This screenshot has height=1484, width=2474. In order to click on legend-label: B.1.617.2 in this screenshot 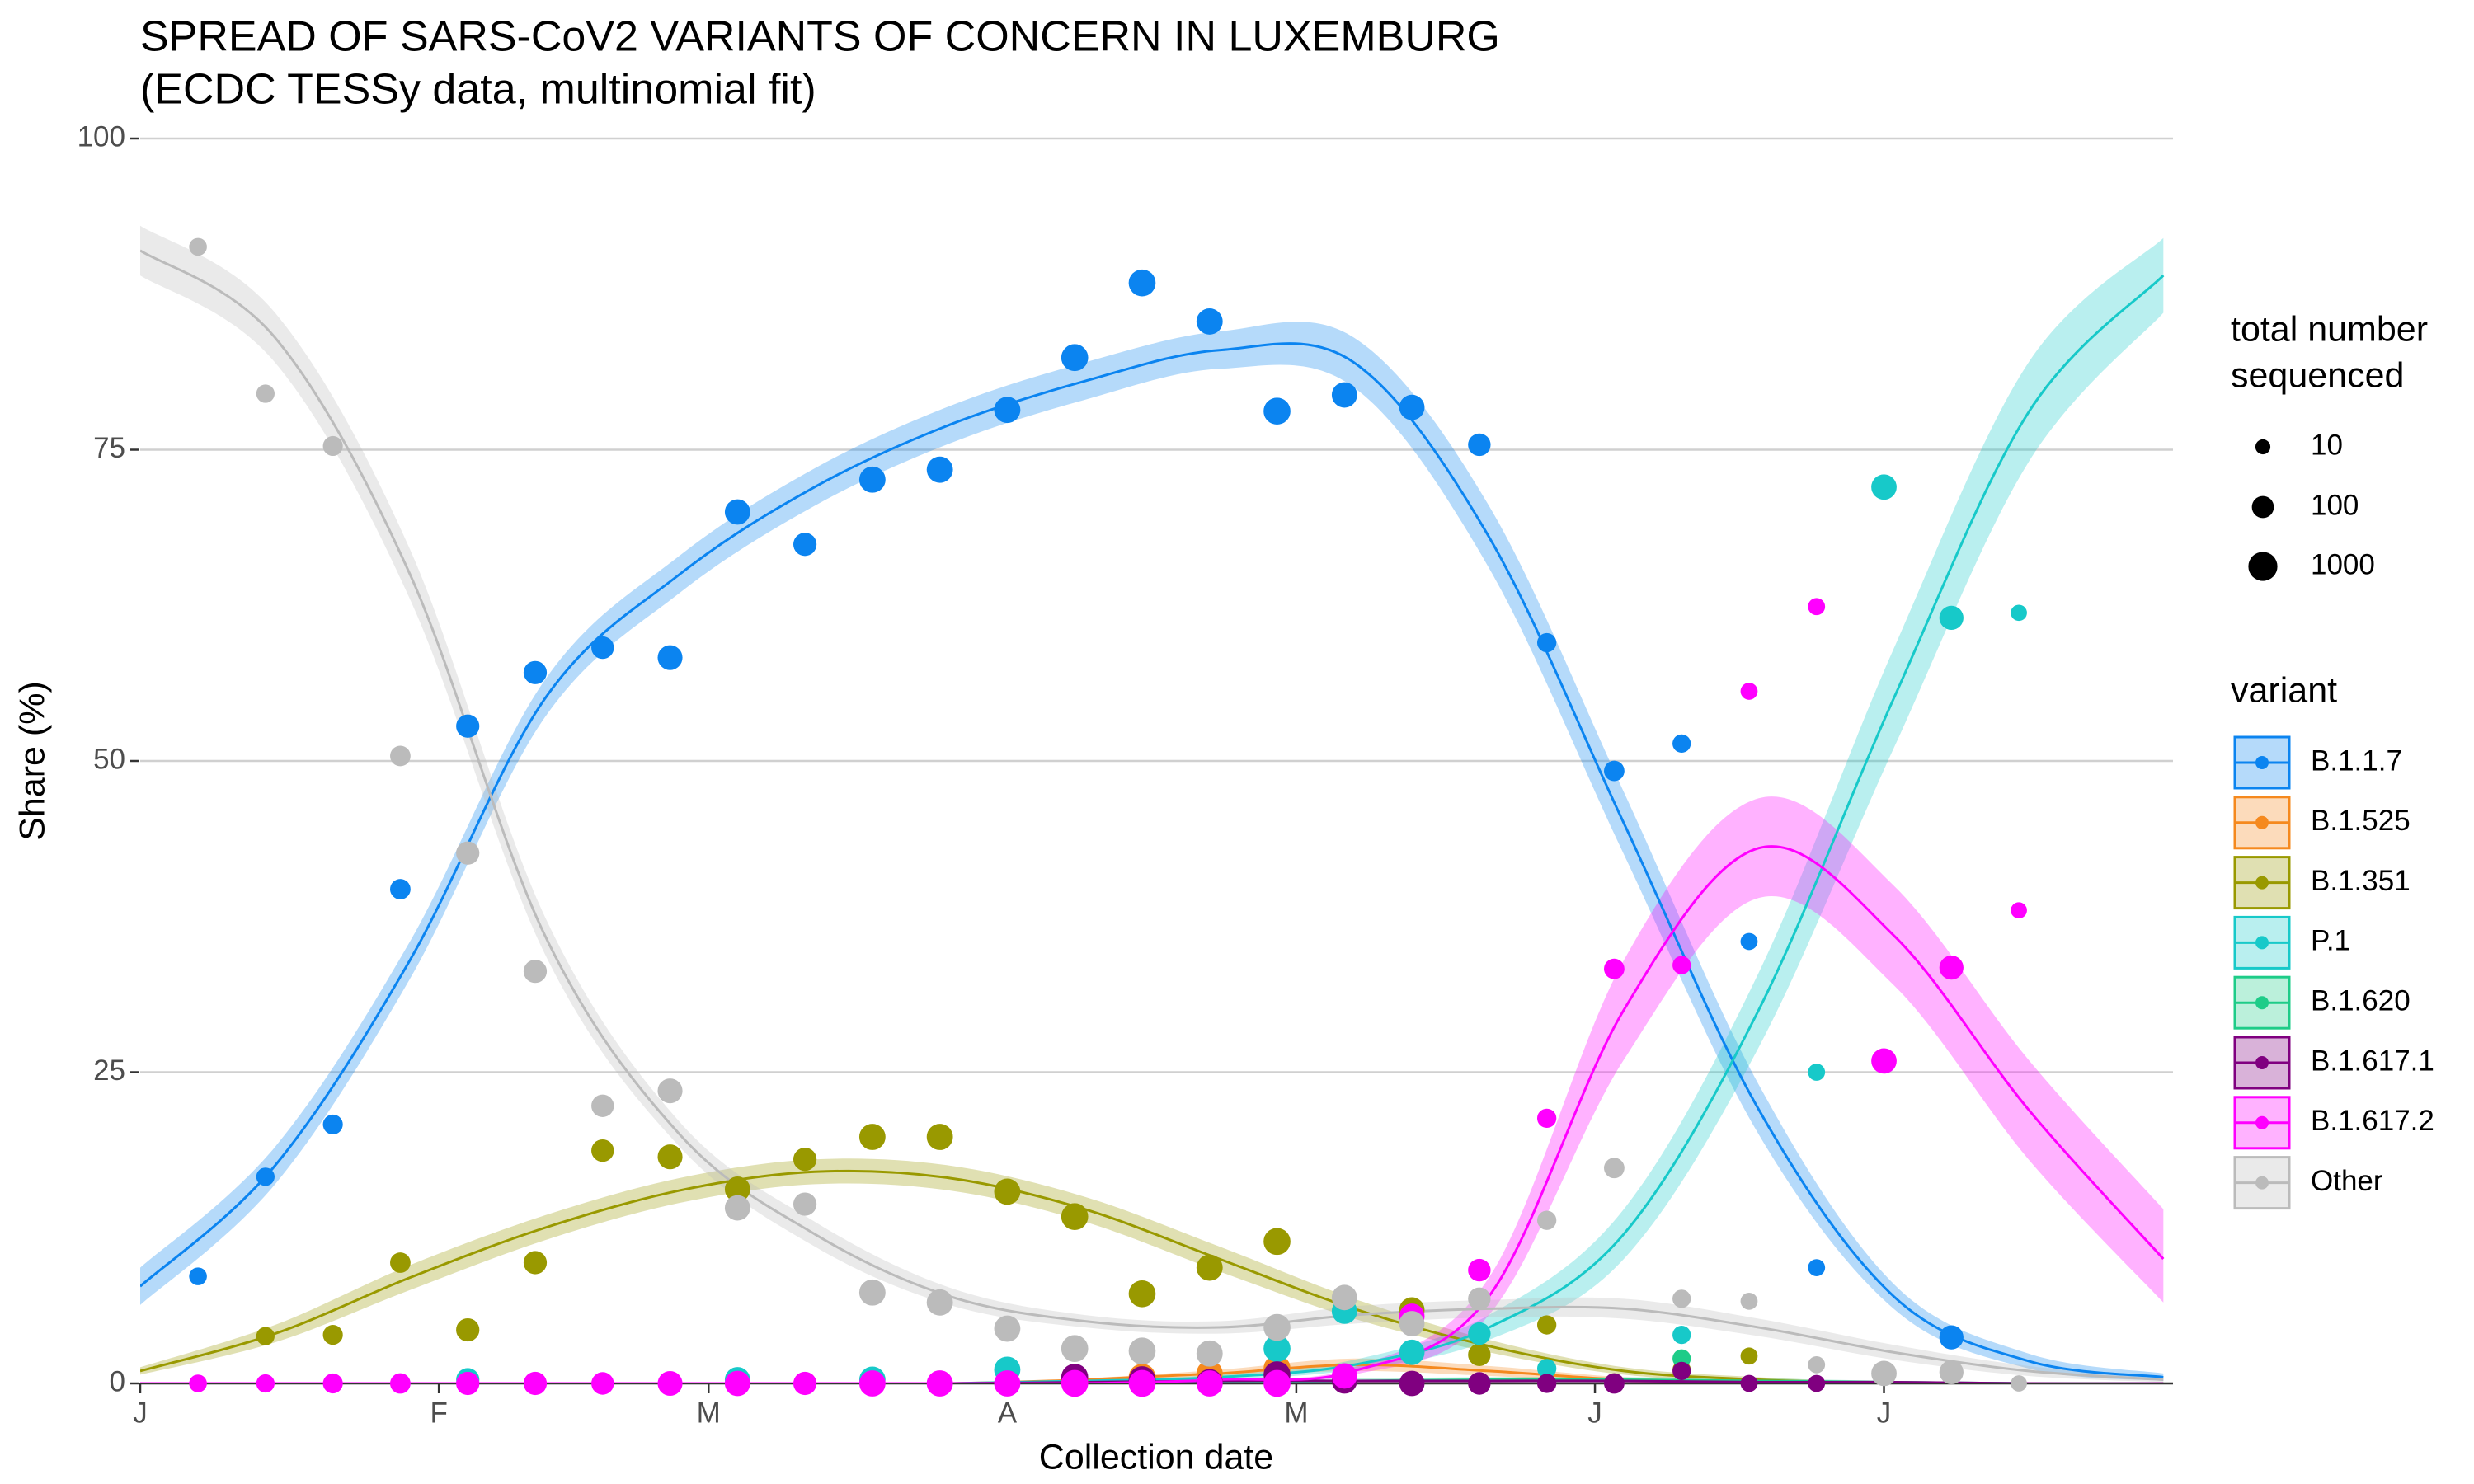, I will do `click(2372, 1121)`.